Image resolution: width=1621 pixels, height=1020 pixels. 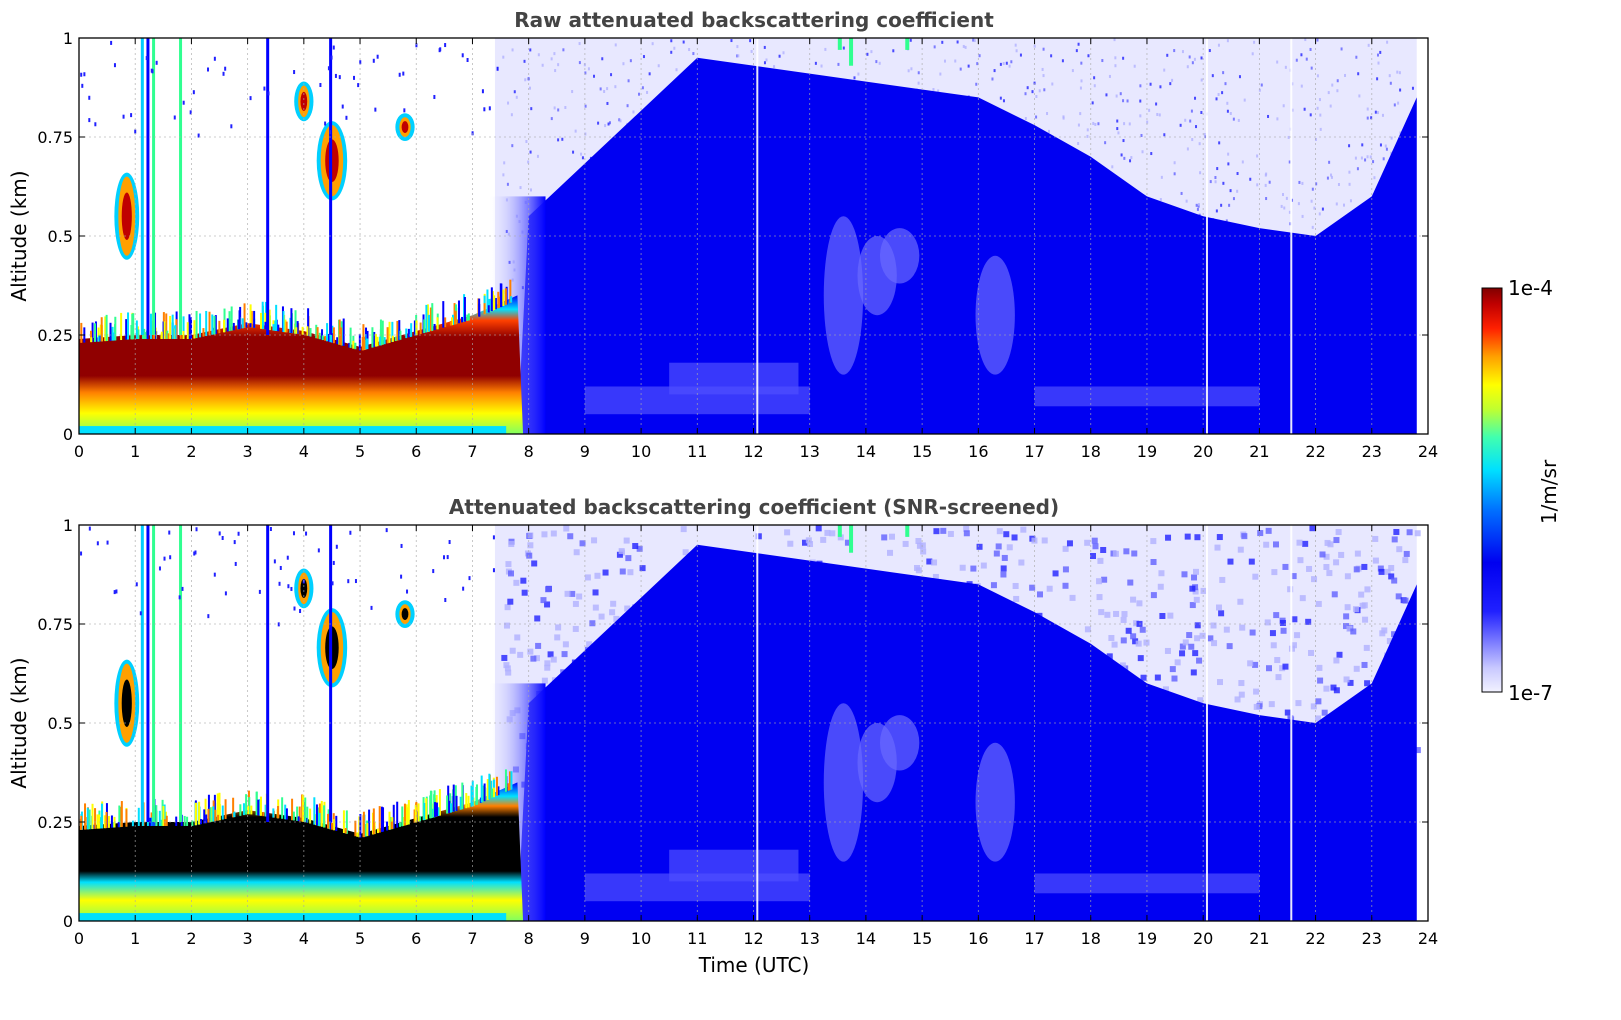 I want to click on colorbar-min-label: 1e-7, so click(x=1530, y=693).